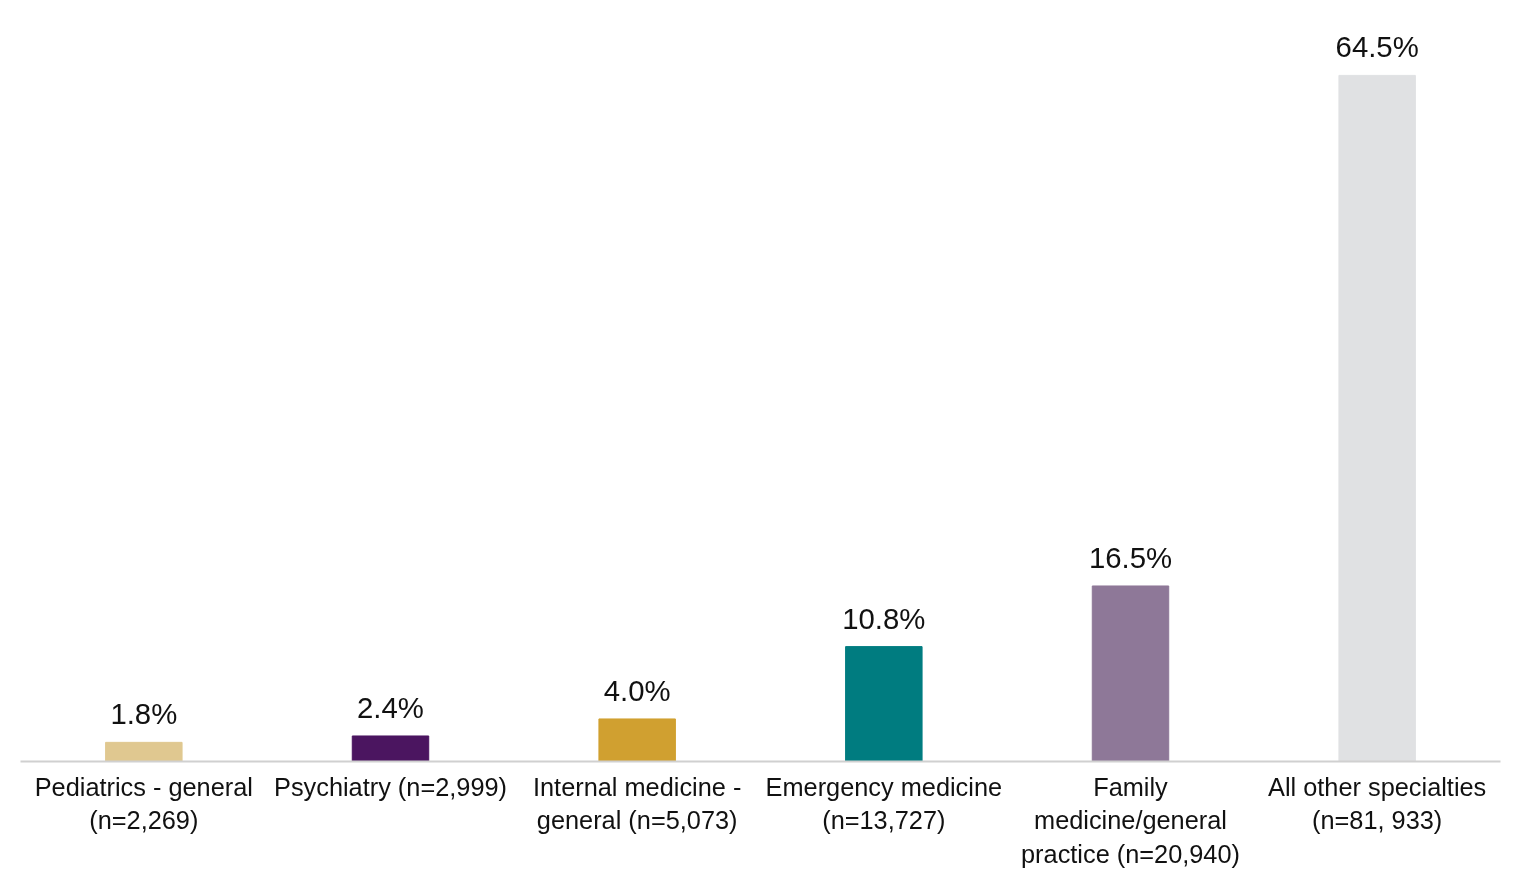 This screenshot has height=889, width=1539. Describe the element at coordinates (143, 803) in the screenshot. I see `x-tick-label: Pediatrics - general (n=2,269)` at that location.